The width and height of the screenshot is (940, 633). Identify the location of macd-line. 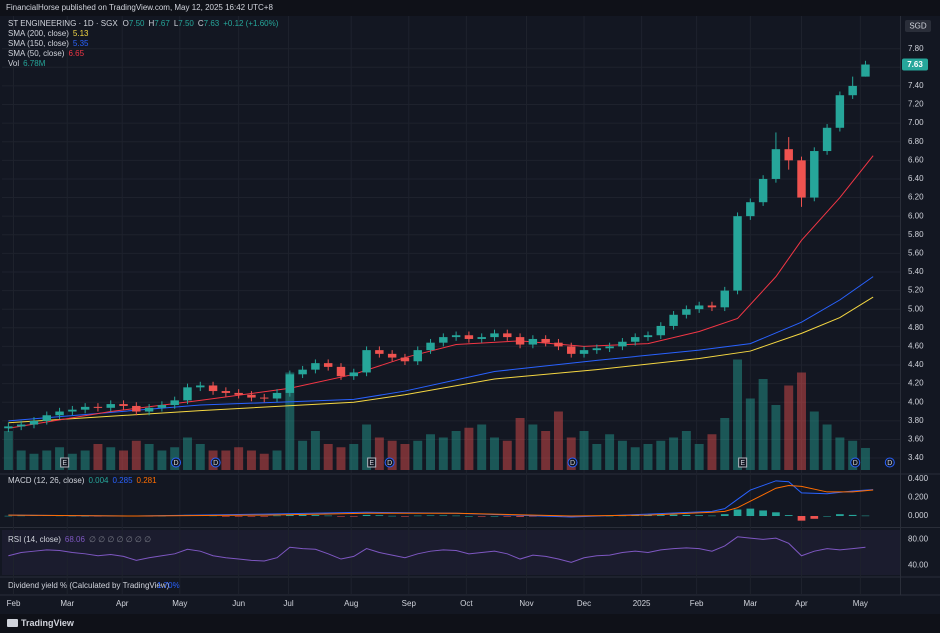
(441, 500).